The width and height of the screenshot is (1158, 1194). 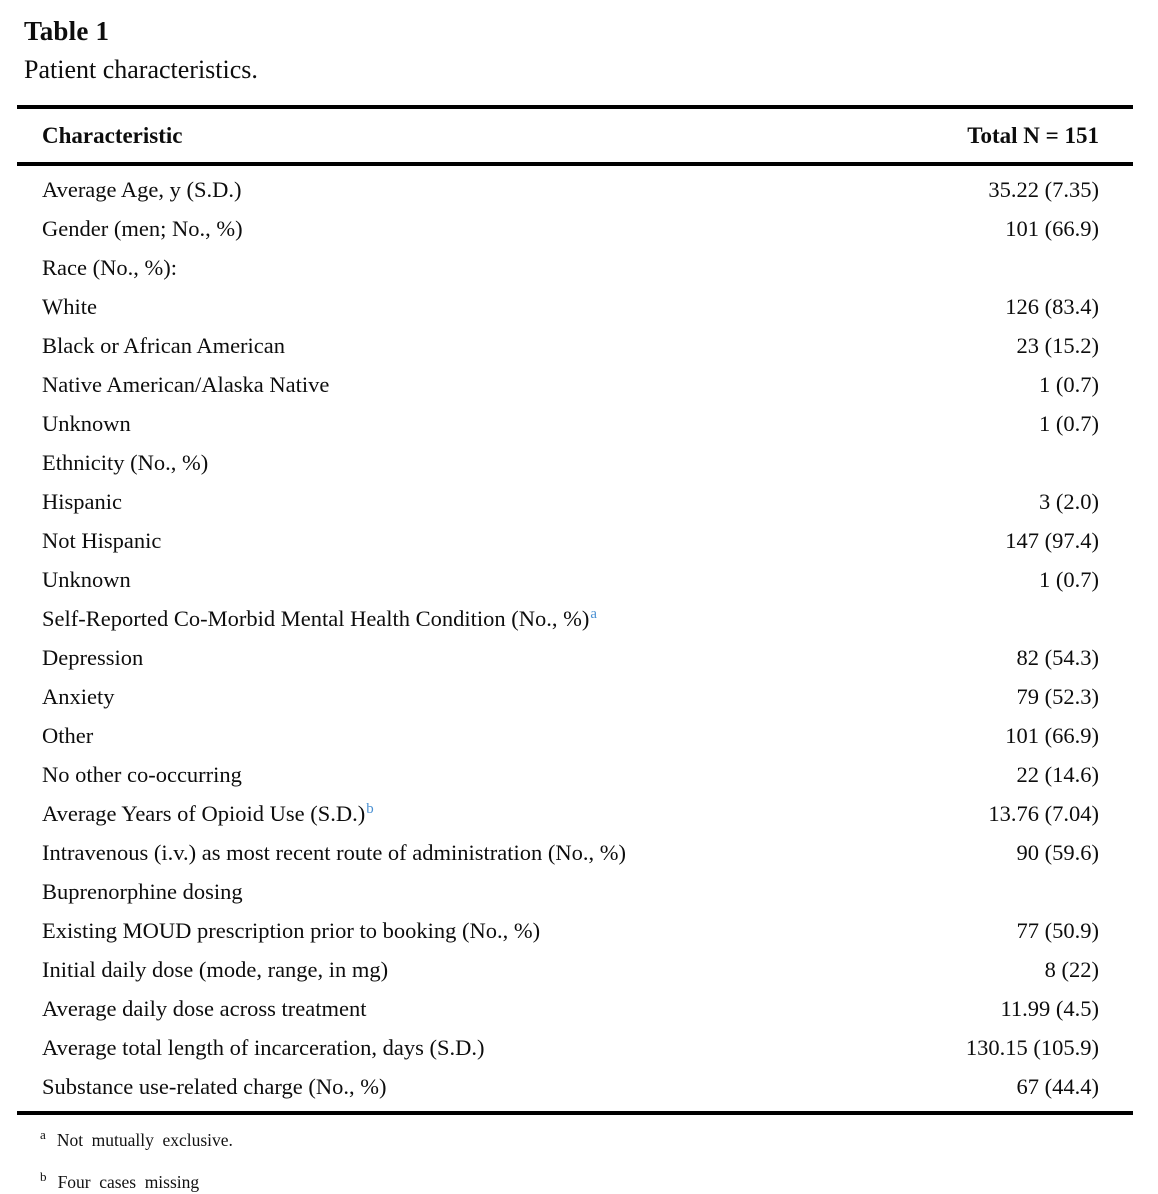 I want to click on table-caption: Patient characteristics., so click(x=141, y=69).